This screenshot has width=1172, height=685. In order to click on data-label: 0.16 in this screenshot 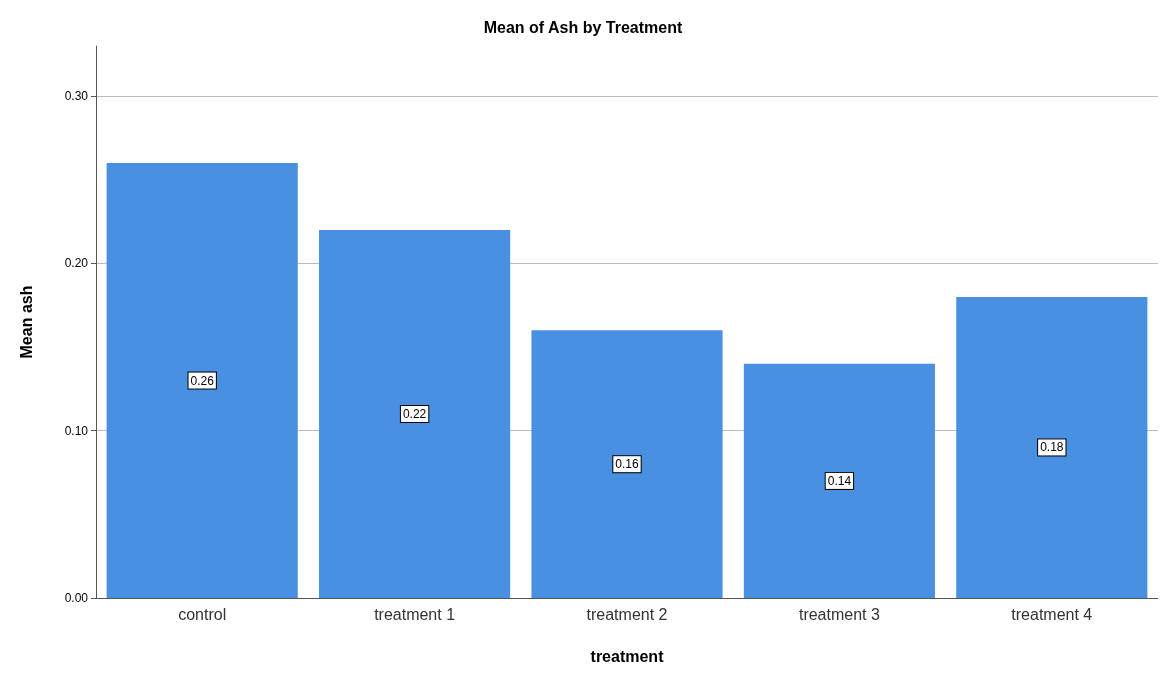, I will do `click(627, 464)`.